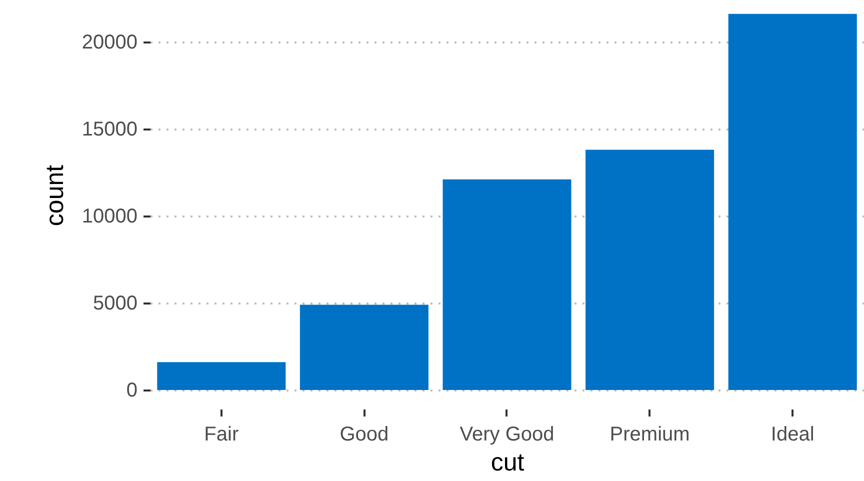 The width and height of the screenshot is (864, 481). I want to click on y-tick-label: 0, so click(132, 391).